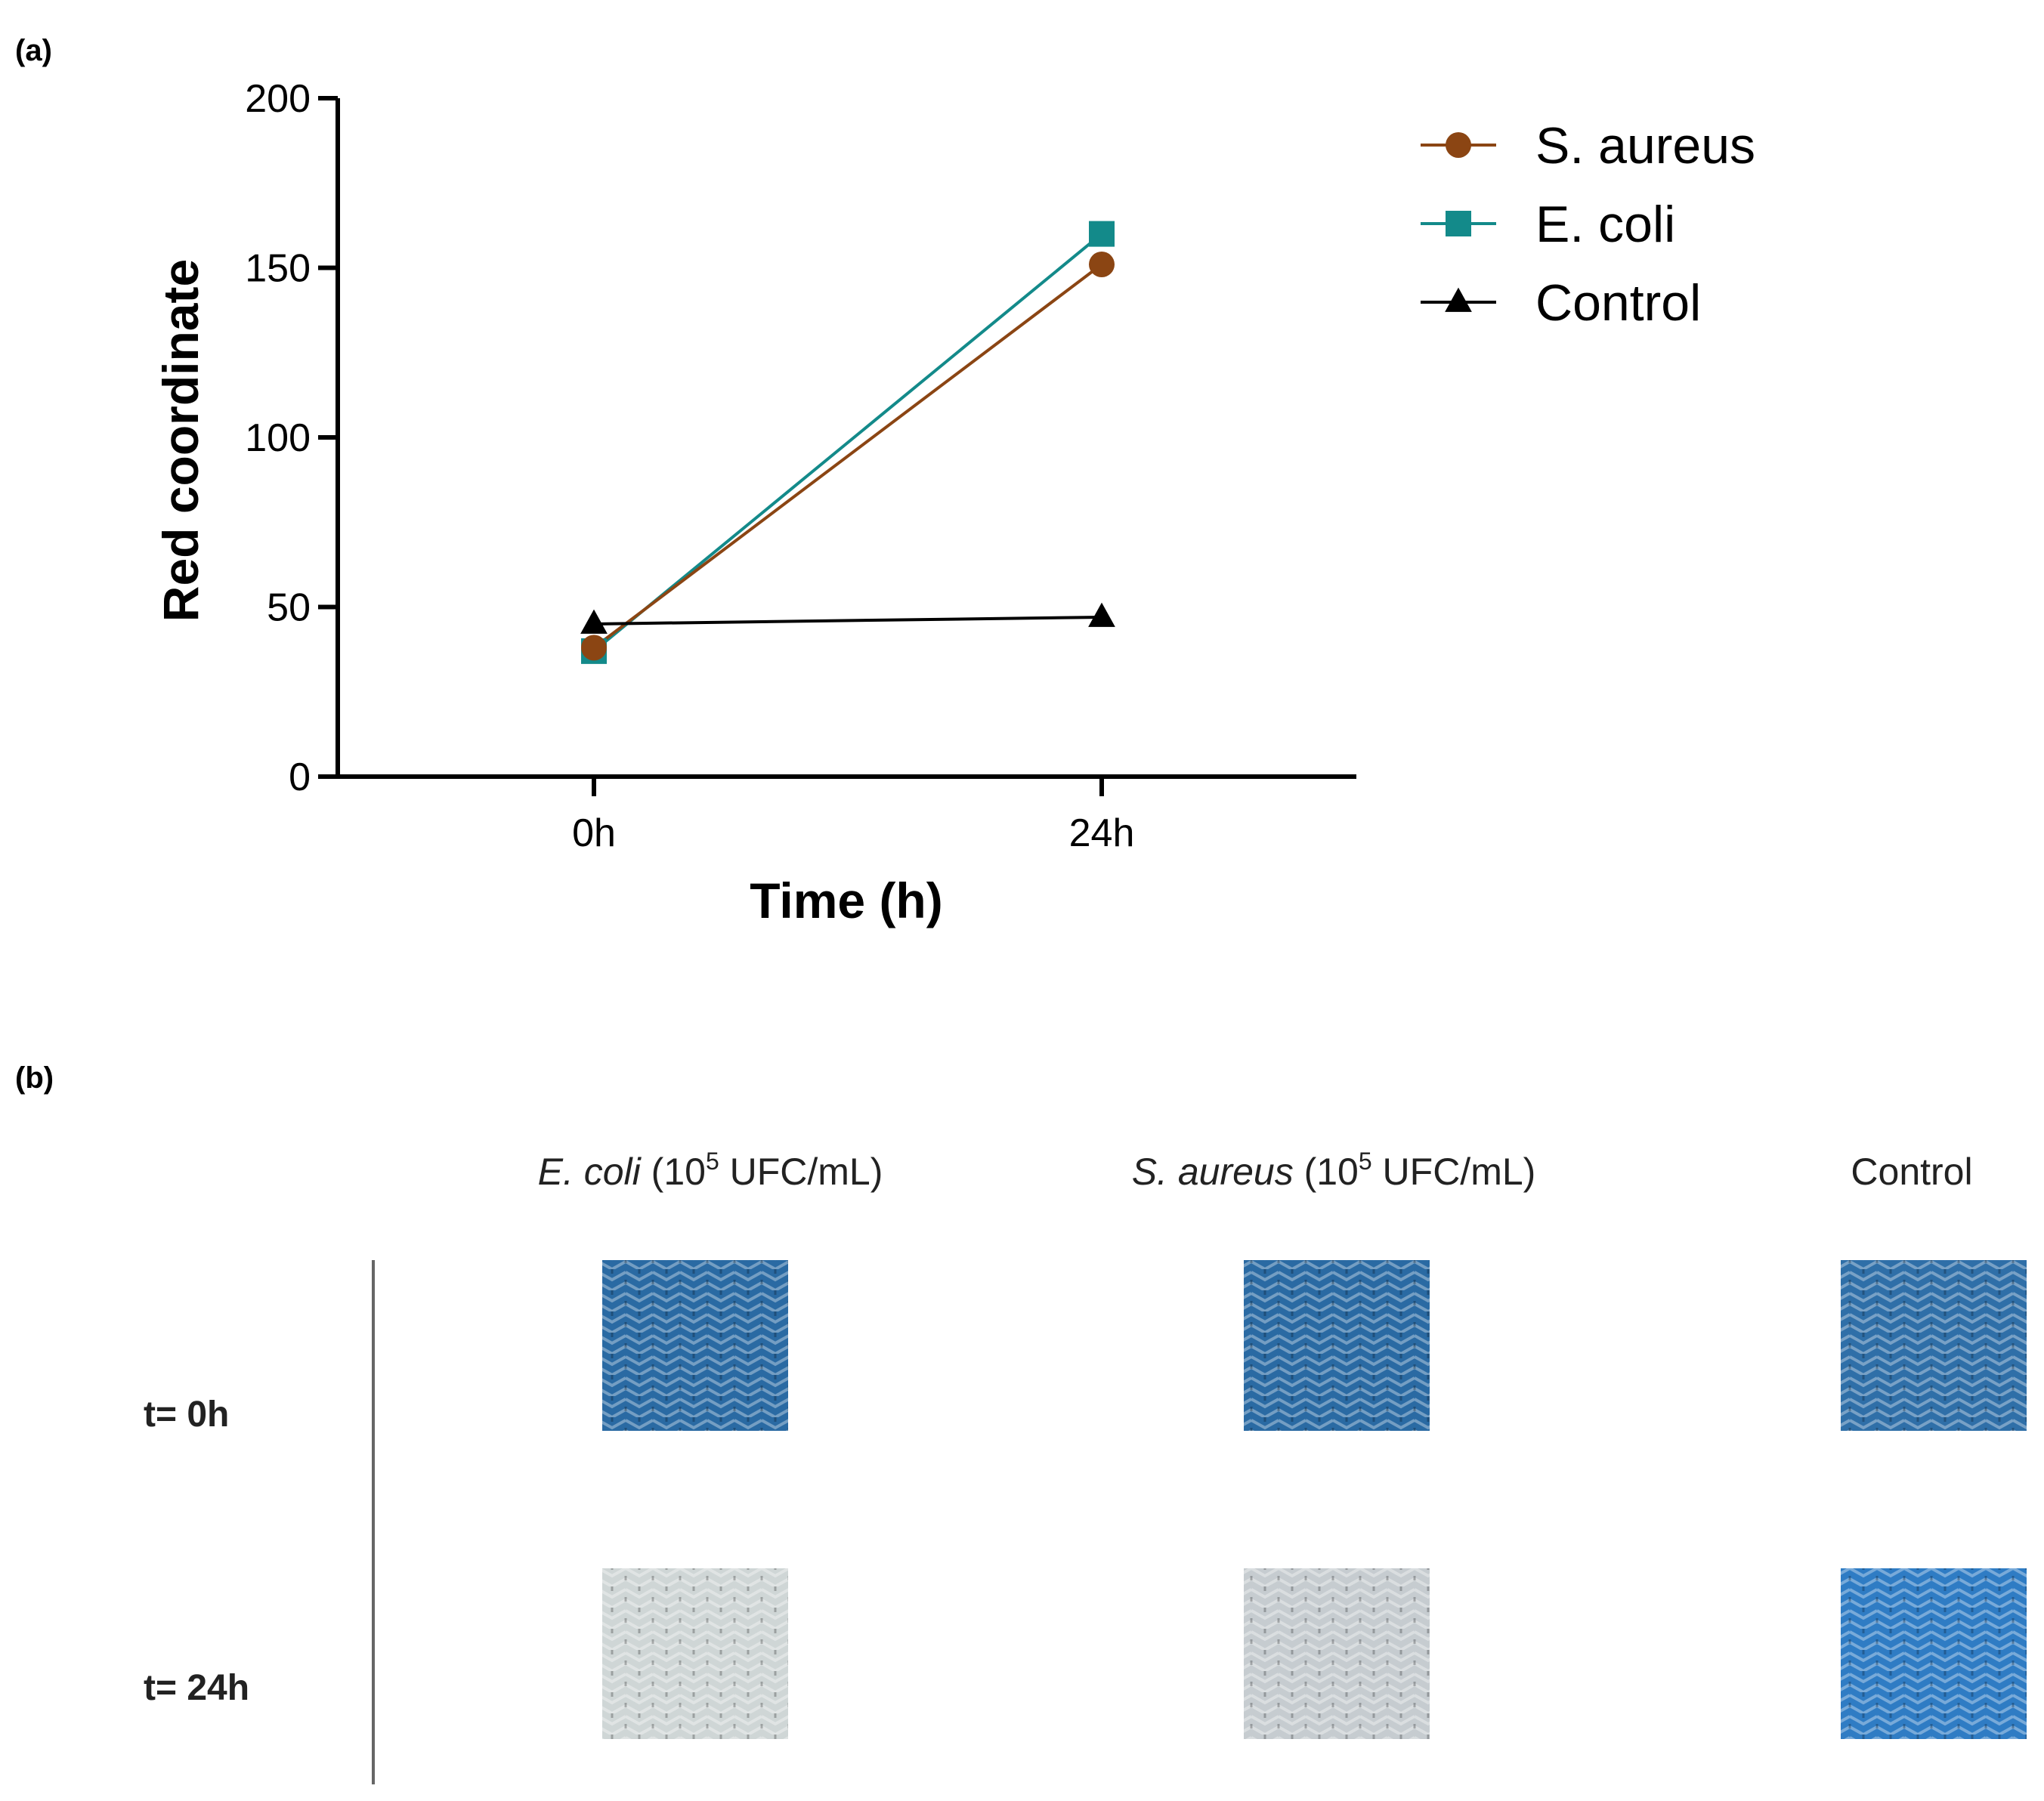  I want to click on y-tick-label: 0, so click(300, 777).